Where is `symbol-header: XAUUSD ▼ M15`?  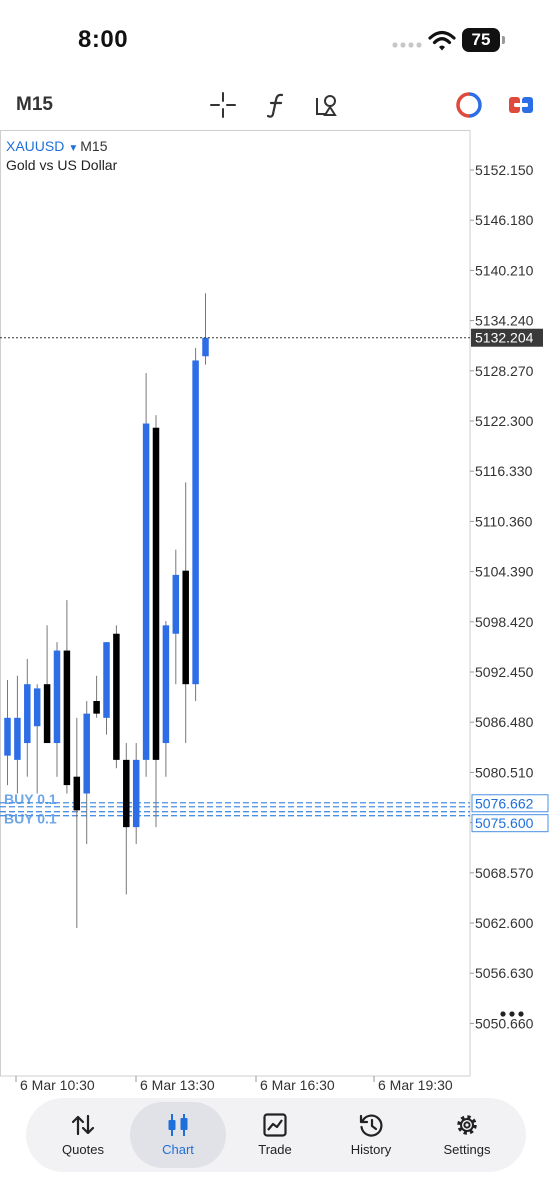
symbol-header: XAUUSD ▼ M15 is located at coordinates (57, 146).